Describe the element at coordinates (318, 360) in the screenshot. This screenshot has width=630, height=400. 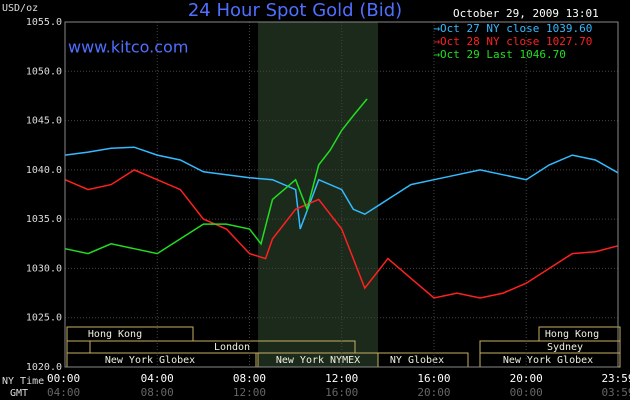
I see `session-label: New York NYMEX` at that location.